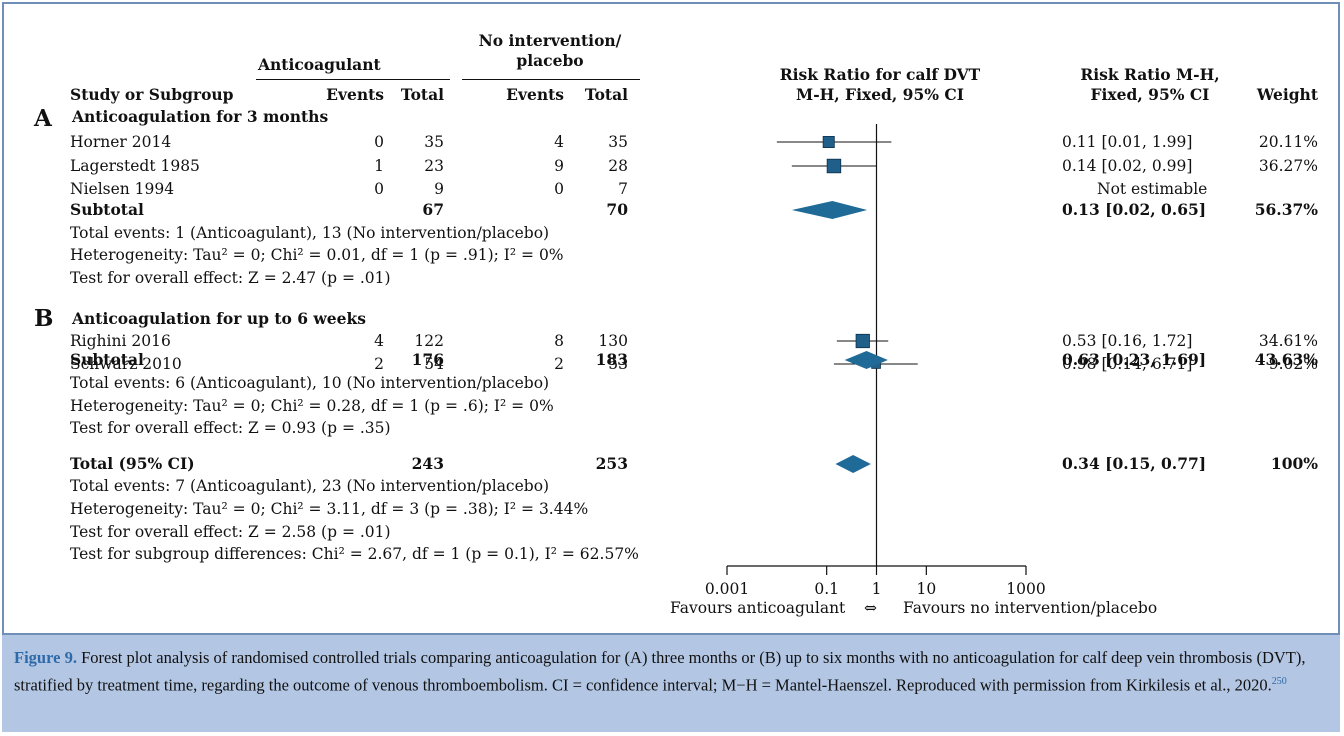 This screenshot has height=736, width=1344. I want to click on total-total-b: 253, so click(611, 463).